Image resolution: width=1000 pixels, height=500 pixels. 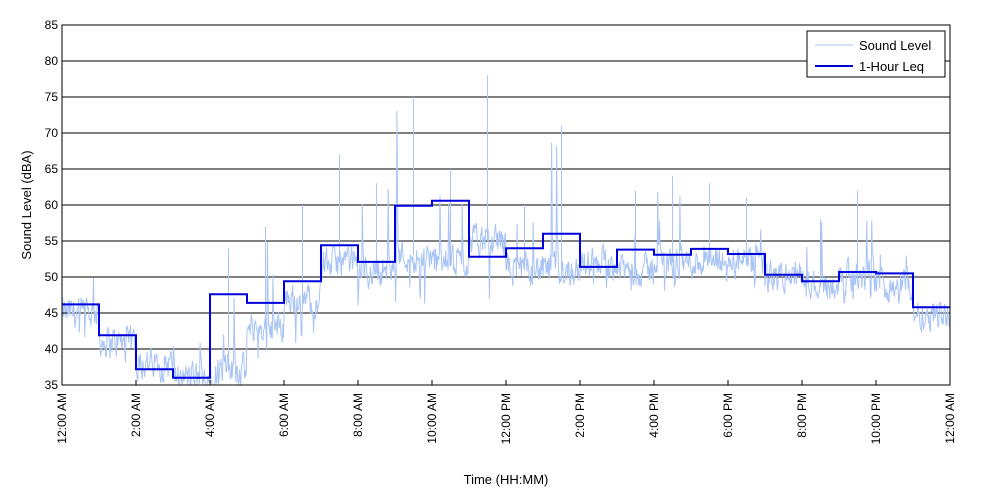 What do you see at coordinates (654, 415) in the screenshot?
I see `x-tick-label: 4:00 PM` at bounding box center [654, 415].